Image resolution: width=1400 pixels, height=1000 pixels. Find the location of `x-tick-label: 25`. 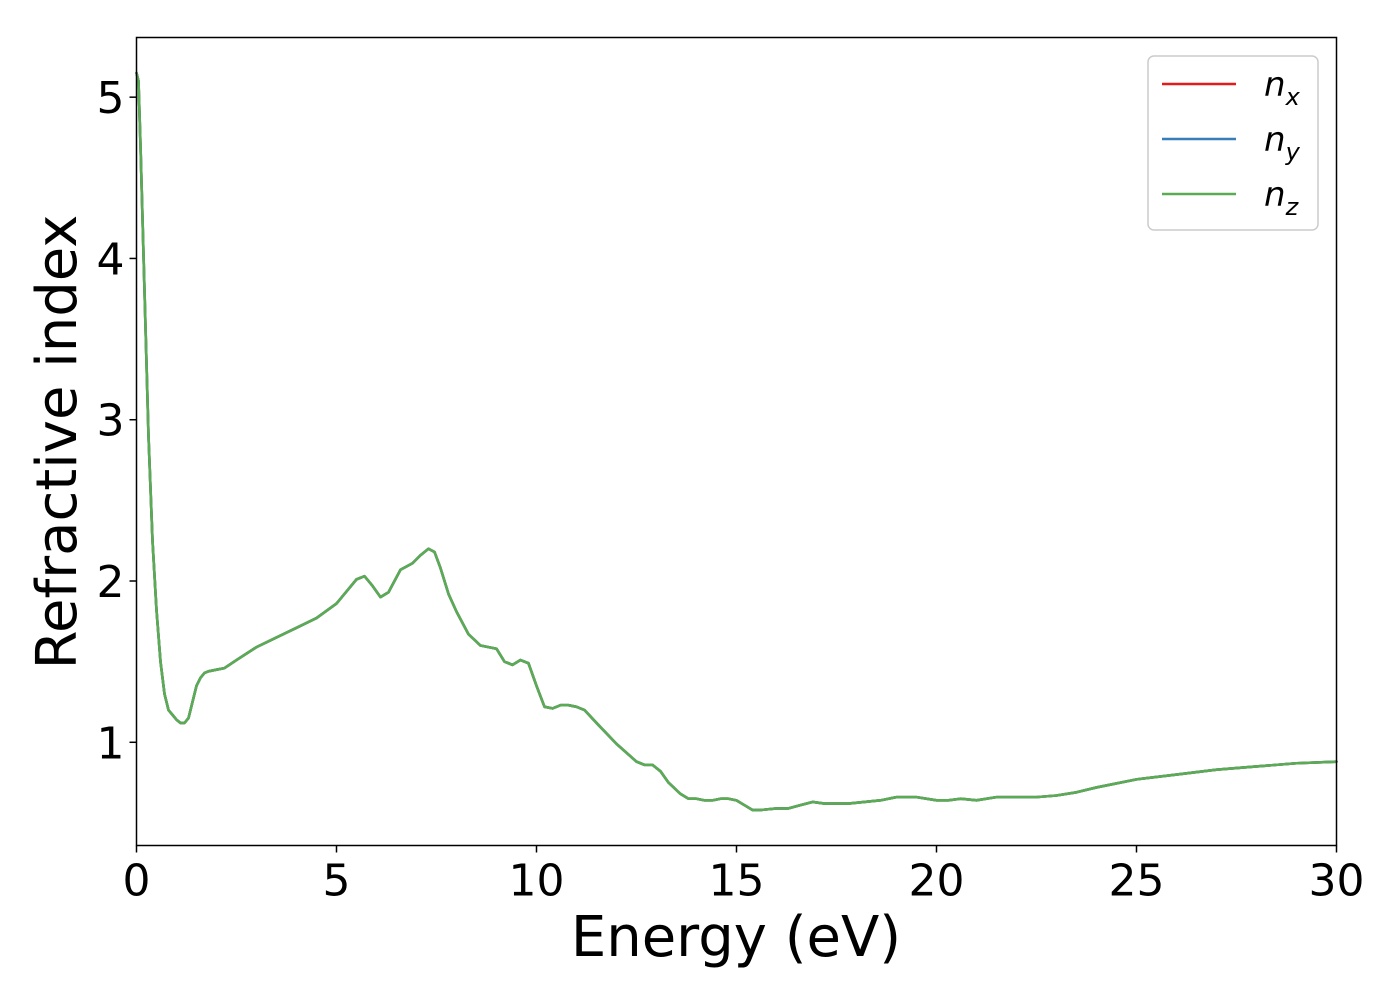

x-tick-label: 25 is located at coordinates (1137, 881).